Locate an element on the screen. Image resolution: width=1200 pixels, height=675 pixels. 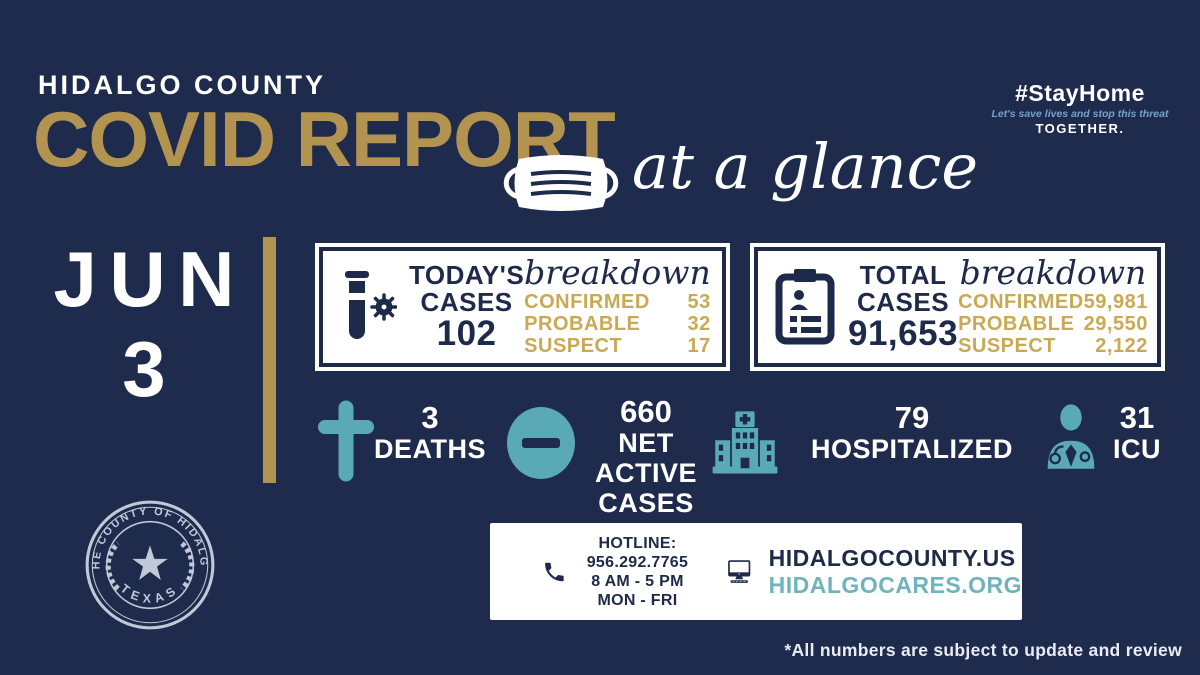
breakdown-value: 32 is located at coordinates (699, 323).